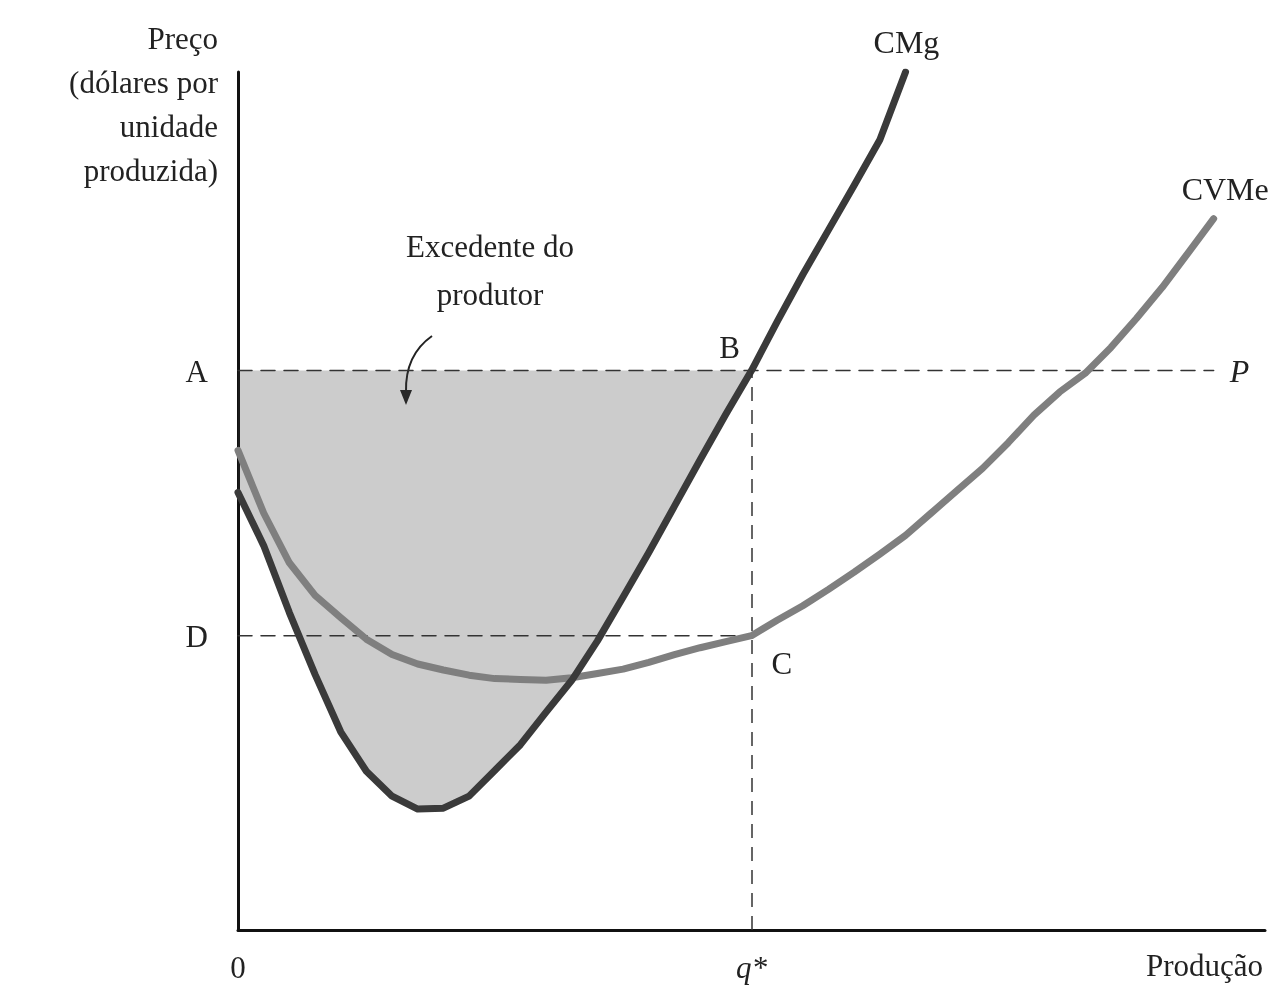 This screenshot has width=1277, height=994. I want to click on annotation: Excedente do produtor, so click(490, 270).